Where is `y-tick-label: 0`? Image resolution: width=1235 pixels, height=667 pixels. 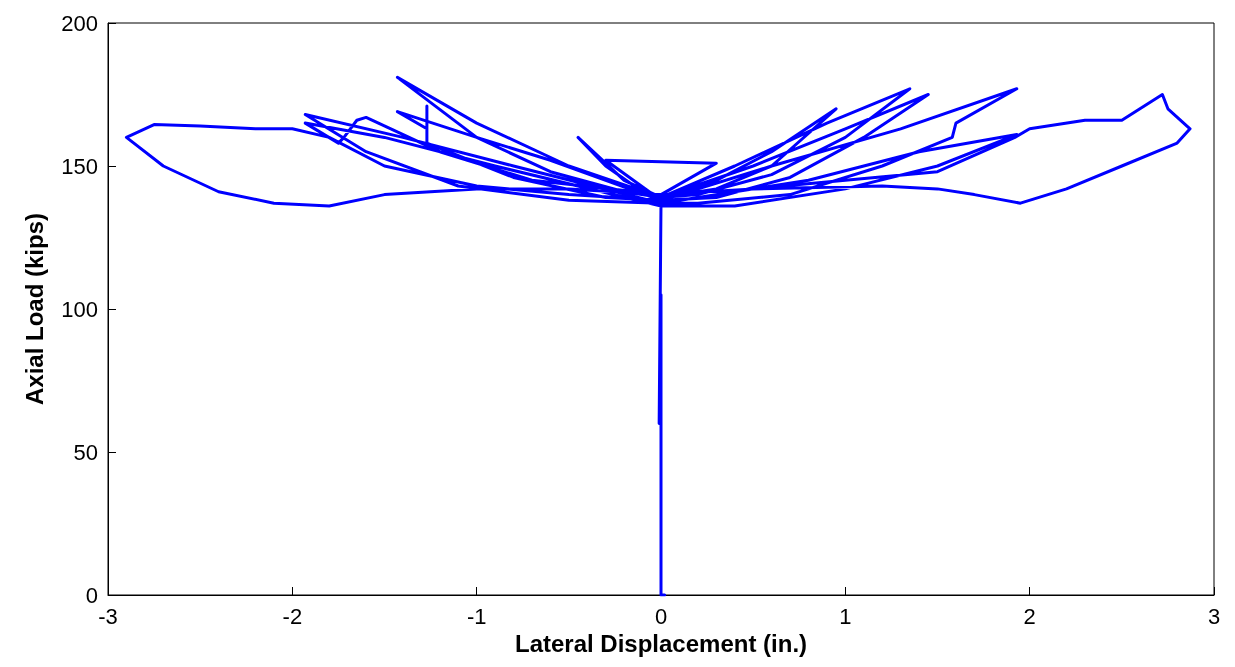
y-tick-label: 0 is located at coordinates (91, 595).